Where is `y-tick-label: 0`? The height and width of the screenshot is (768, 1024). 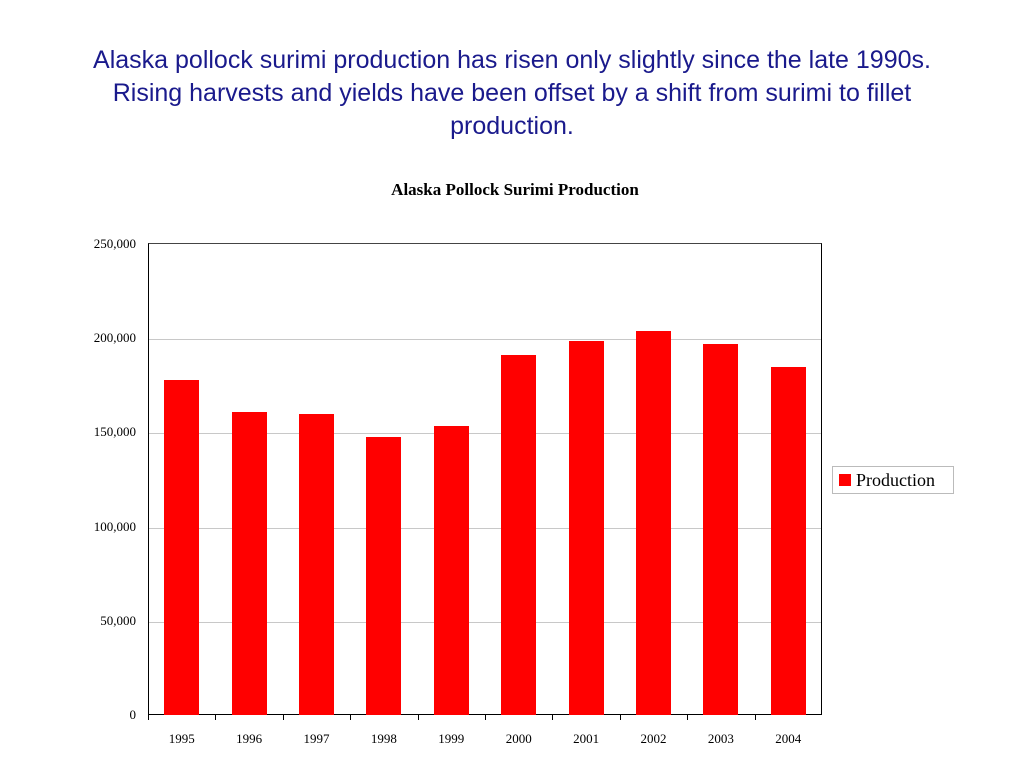 y-tick-label: 0 is located at coordinates (133, 714).